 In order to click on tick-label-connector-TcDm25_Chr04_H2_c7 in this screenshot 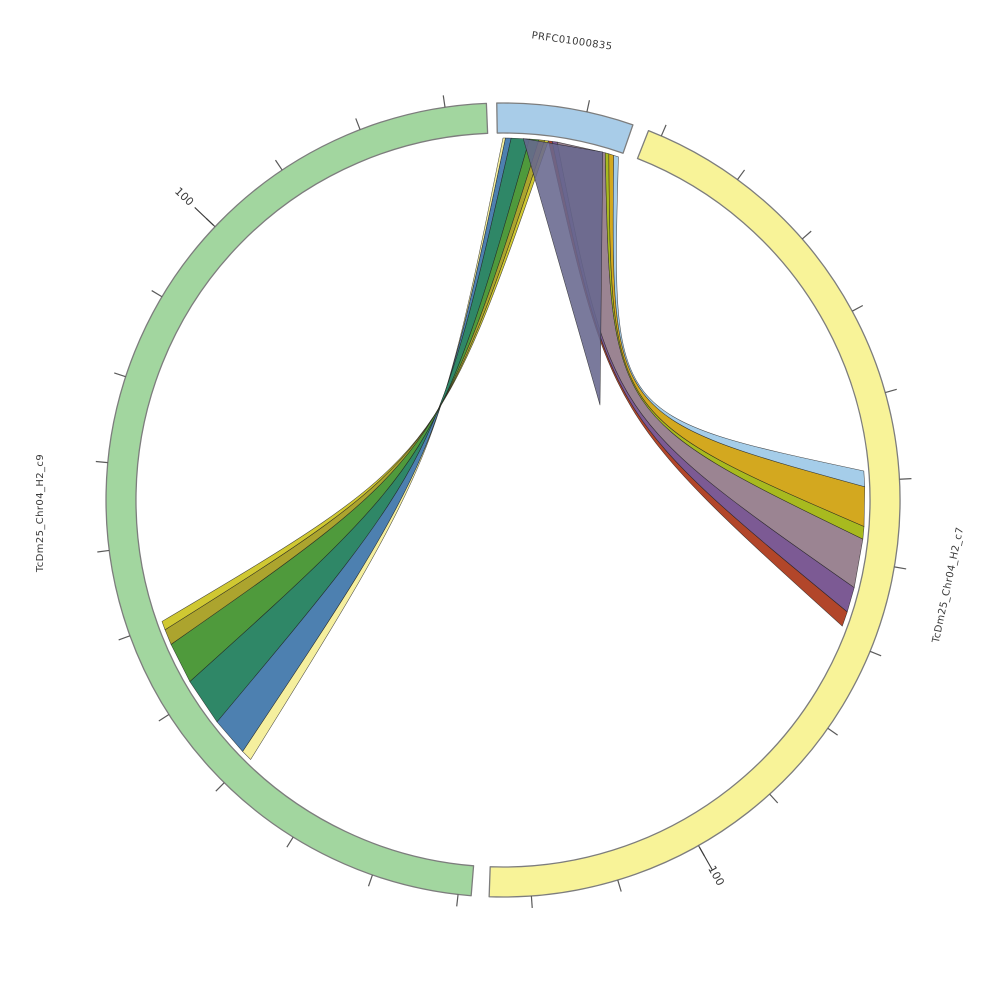, I will do `click(705, 859)`.